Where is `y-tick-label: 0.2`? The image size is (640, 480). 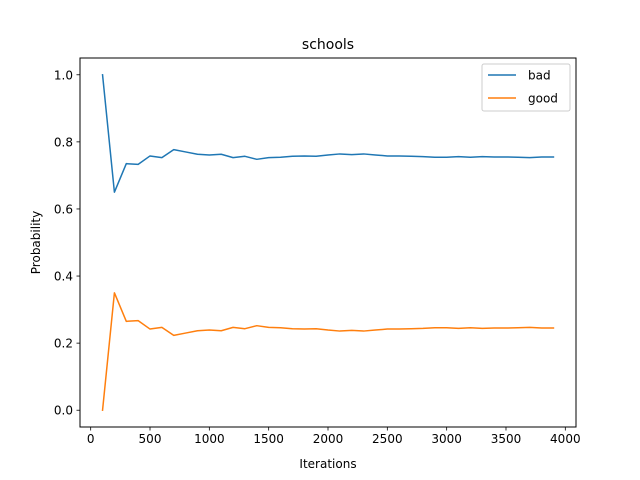 y-tick-label: 0.2 is located at coordinates (63, 344).